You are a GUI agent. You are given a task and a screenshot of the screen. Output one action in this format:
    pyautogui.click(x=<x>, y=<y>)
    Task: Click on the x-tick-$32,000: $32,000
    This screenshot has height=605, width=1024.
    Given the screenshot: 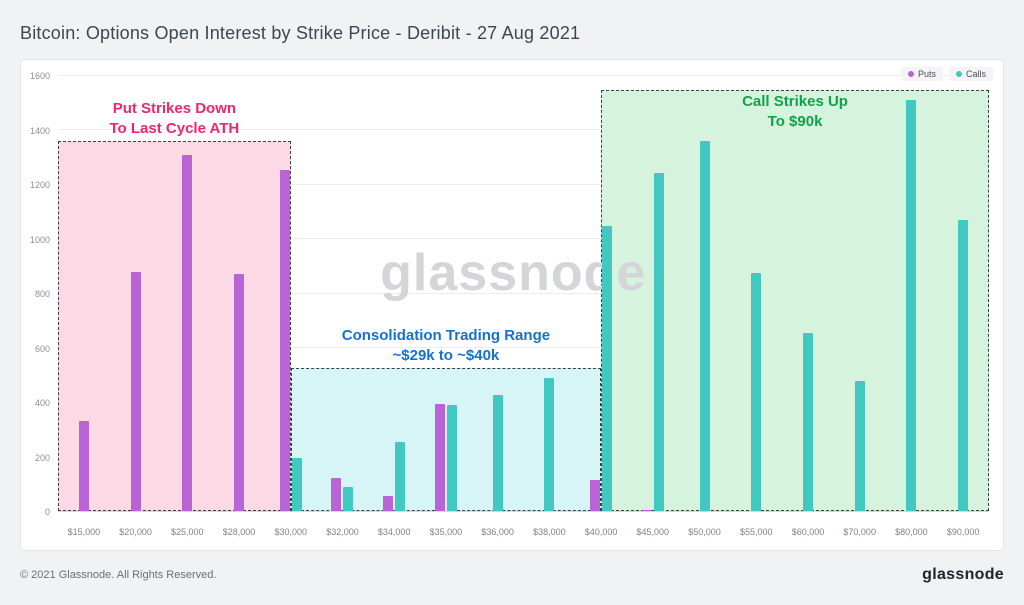 What is the action you would take?
    pyautogui.click(x=342, y=532)
    